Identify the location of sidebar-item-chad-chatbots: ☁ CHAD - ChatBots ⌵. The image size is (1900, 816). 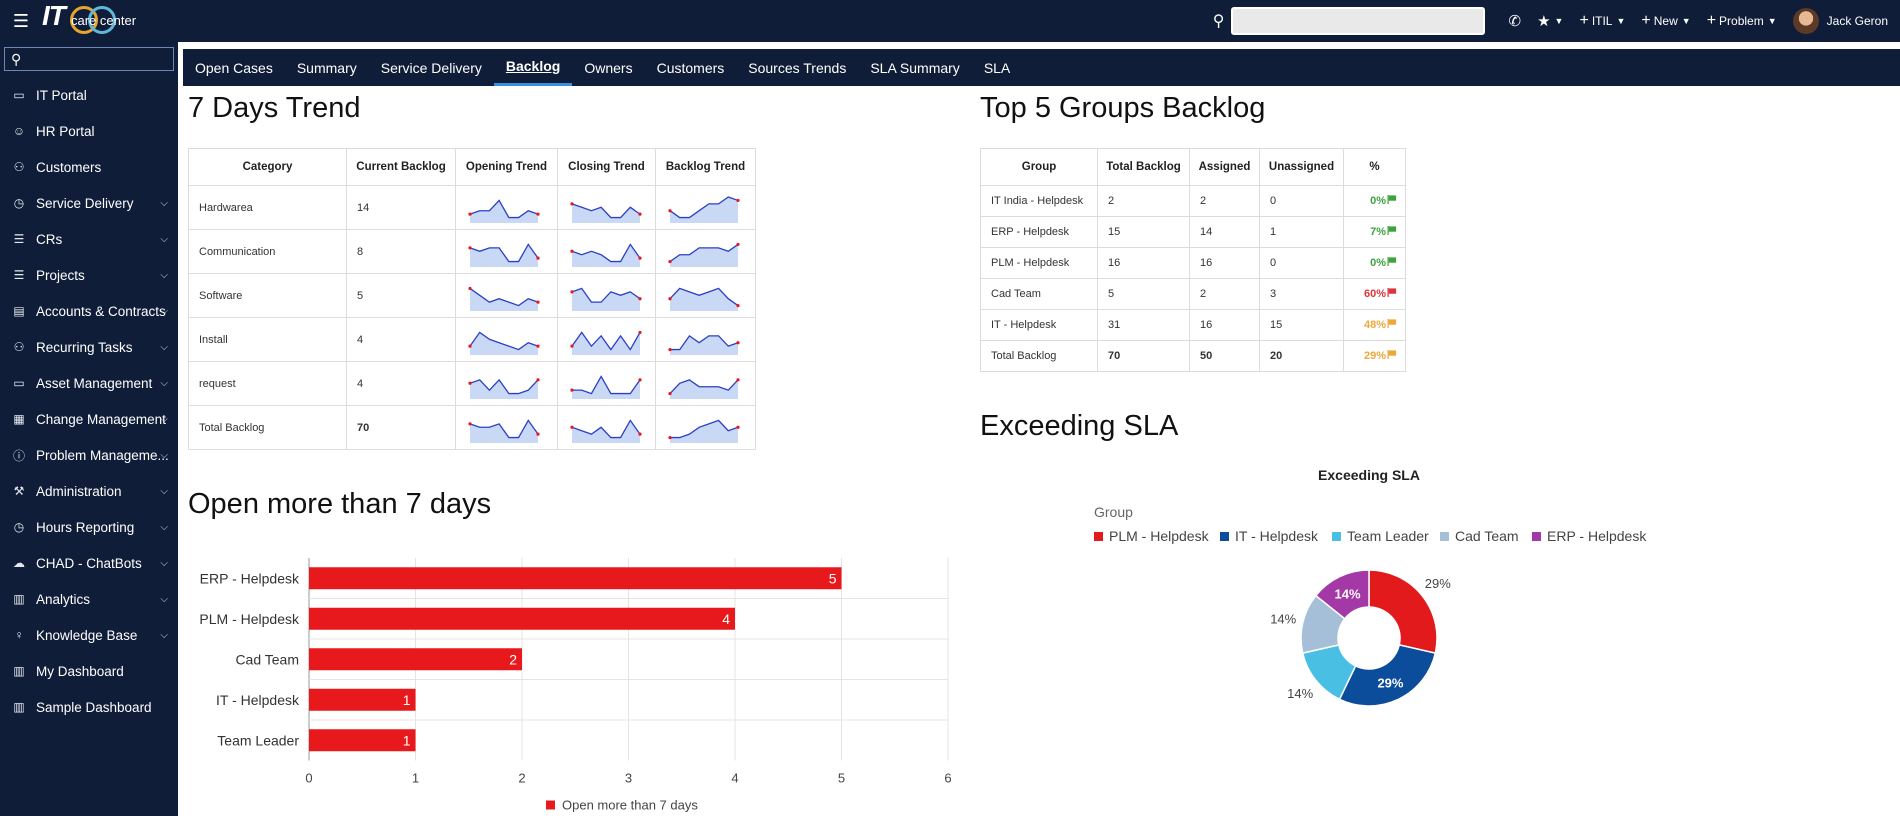
(89, 563).